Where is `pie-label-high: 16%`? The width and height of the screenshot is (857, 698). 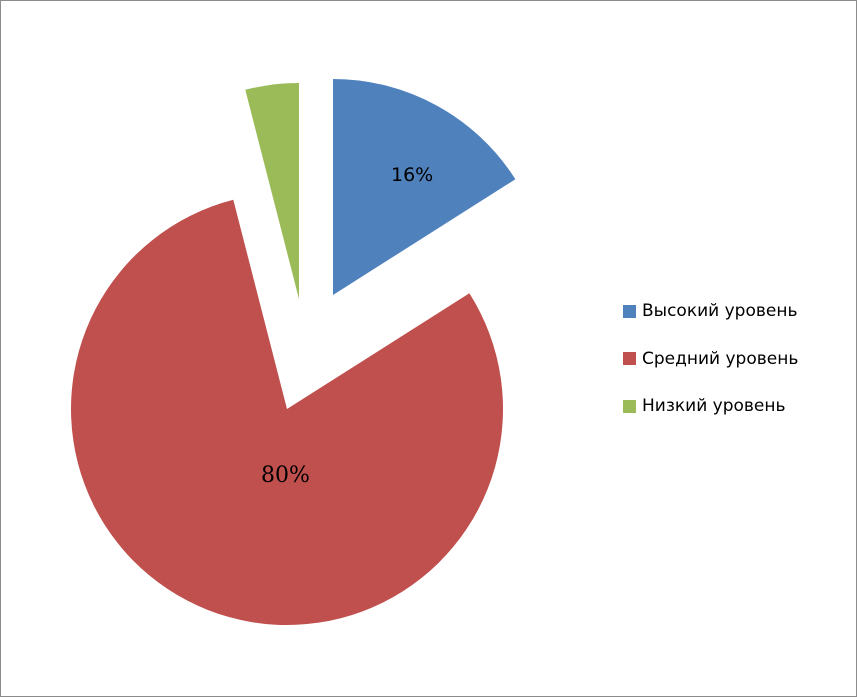
pie-label-high: 16% is located at coordinates (412, 175).